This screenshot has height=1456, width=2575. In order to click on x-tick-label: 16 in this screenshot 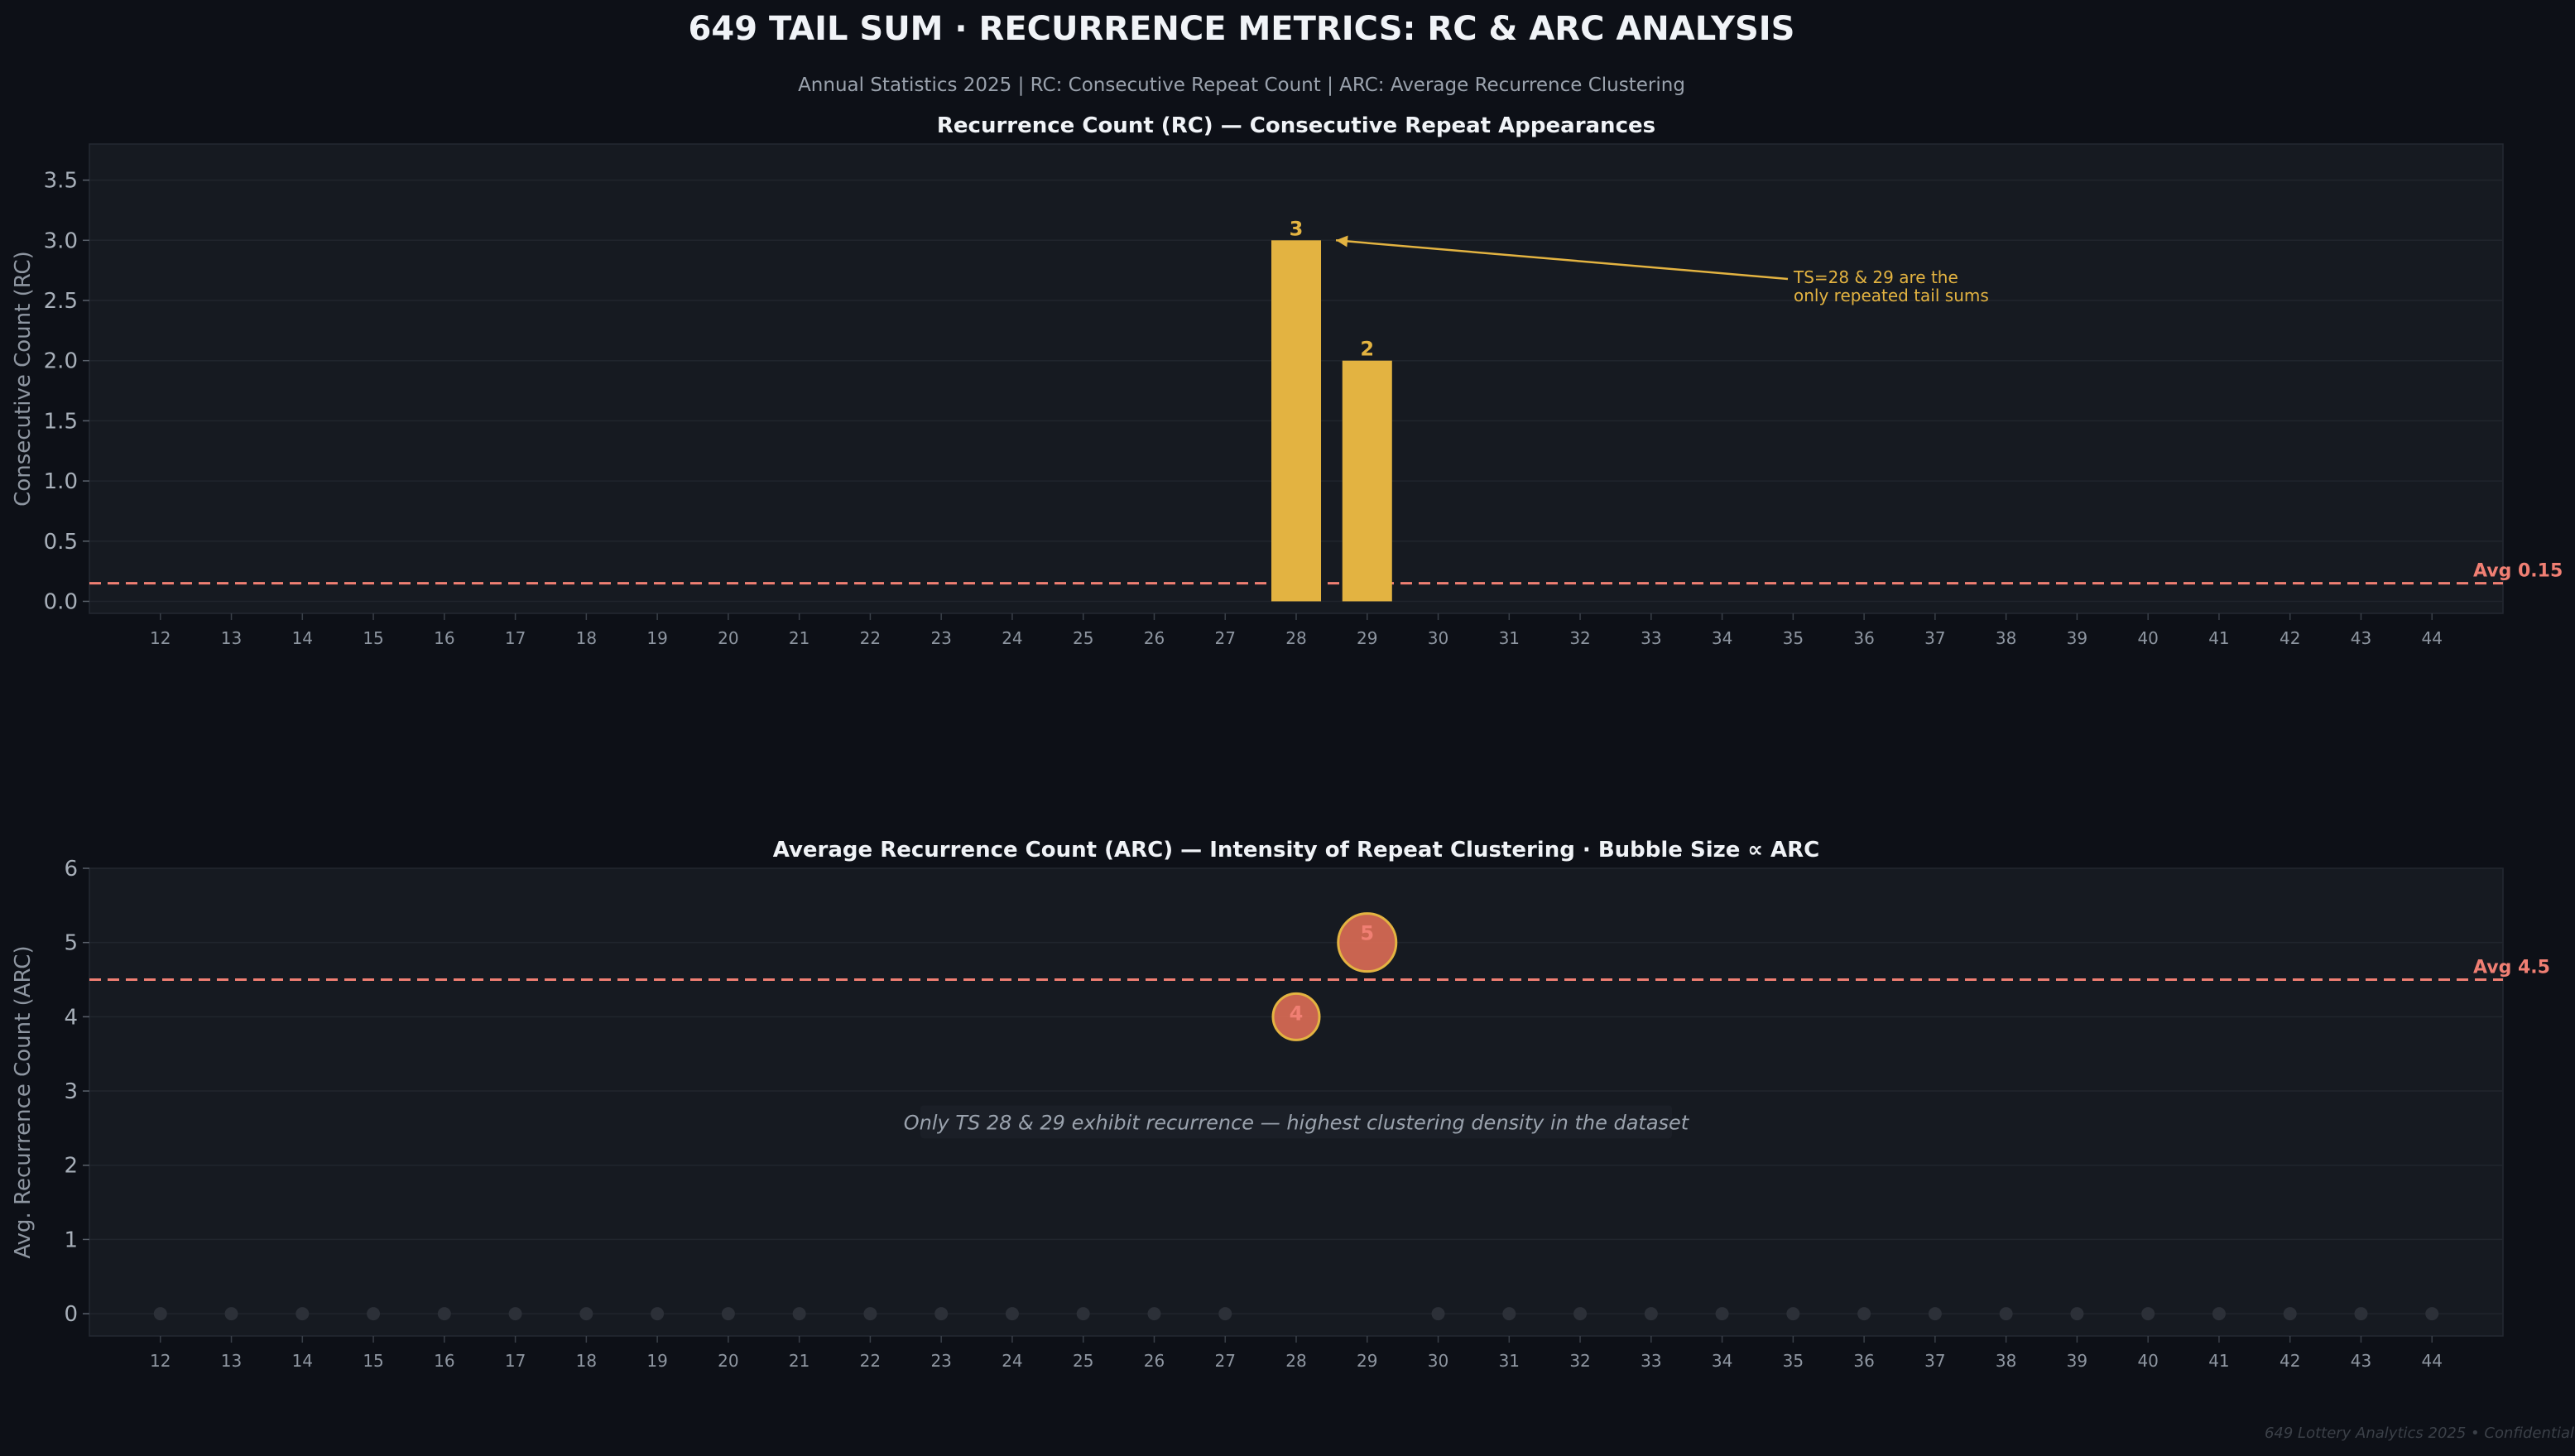, I will do `click(444, 1361)`.